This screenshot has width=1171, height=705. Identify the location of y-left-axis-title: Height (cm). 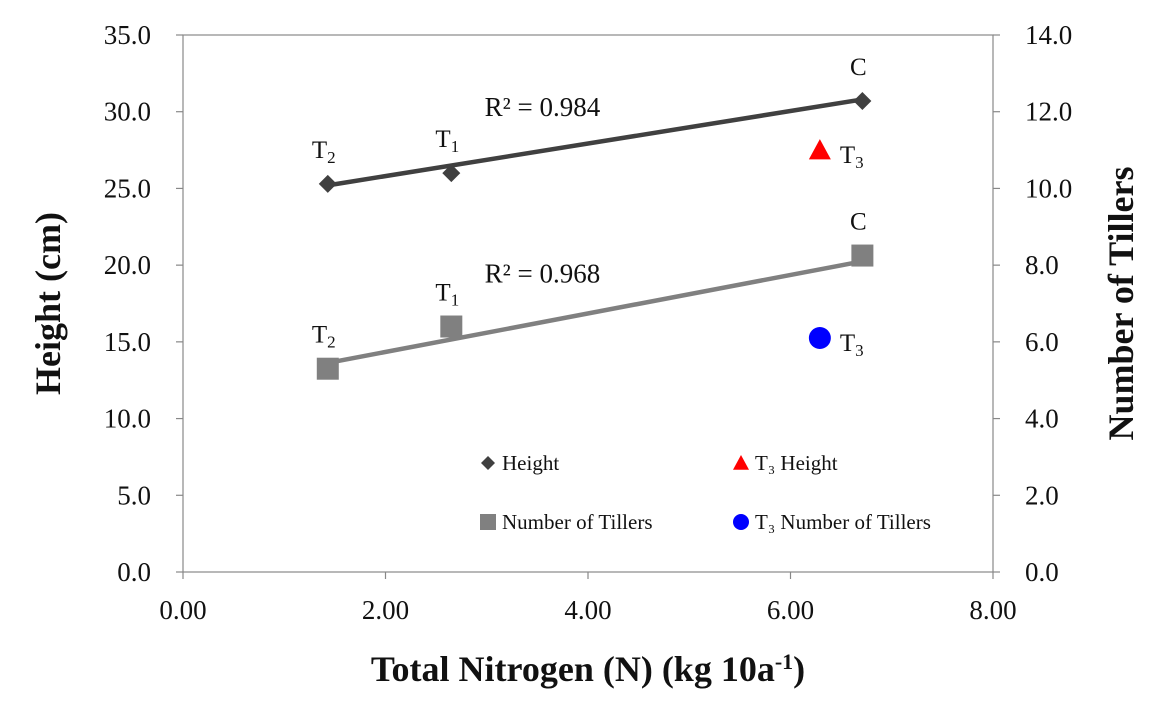
(48, 303).